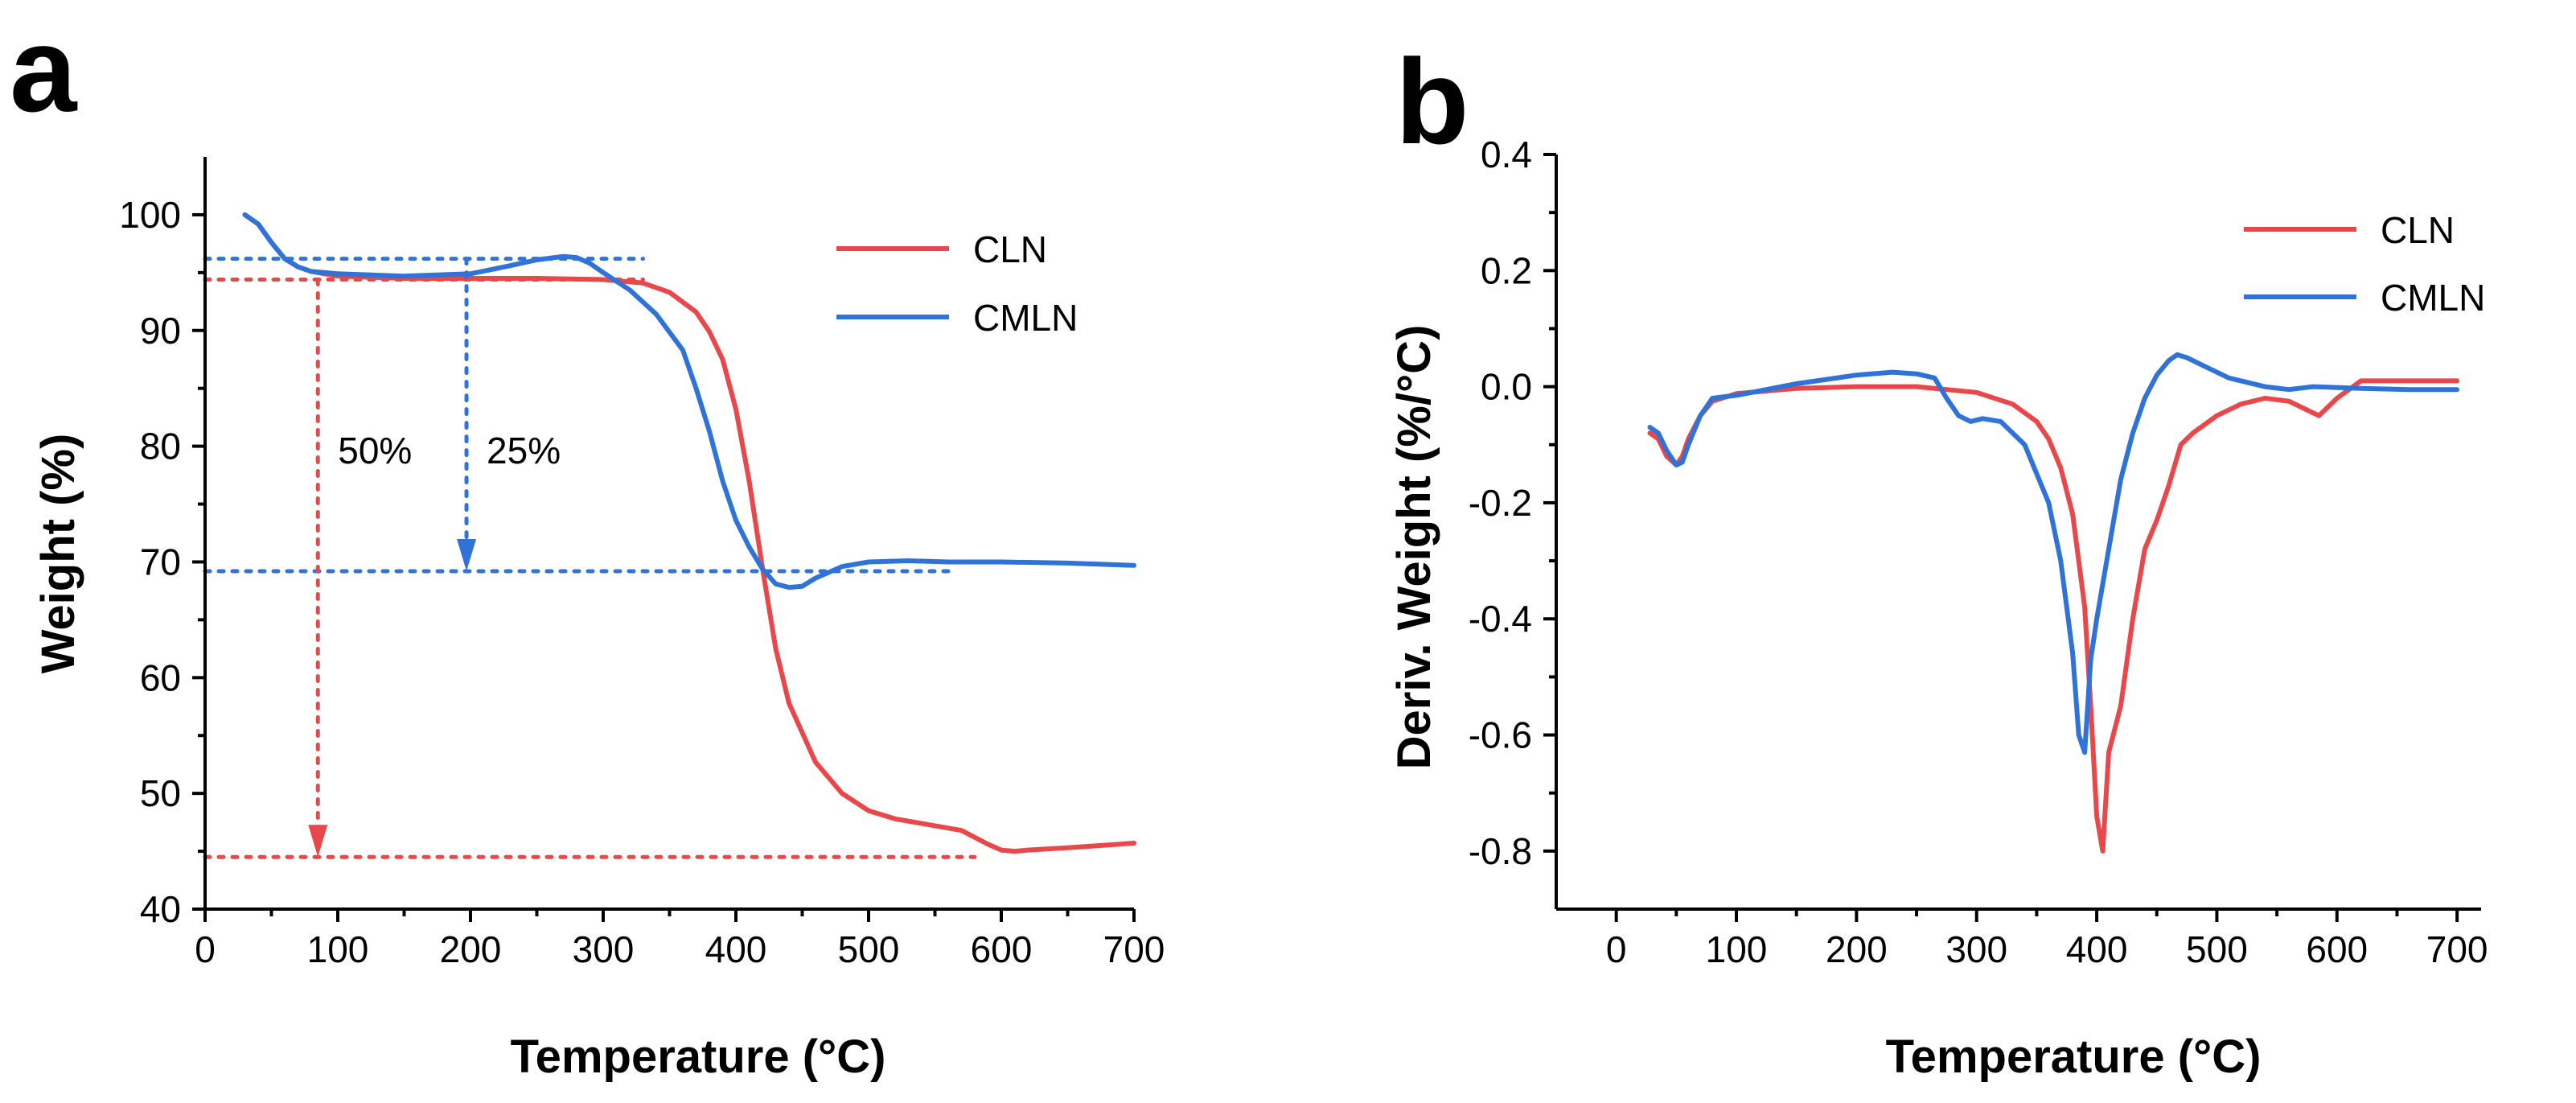 This screenshot has width=2576, height=1103. Describe the element at coordinates (524, 450) in the screenshot. I see `annotation-label-25-: 25%` at that location.